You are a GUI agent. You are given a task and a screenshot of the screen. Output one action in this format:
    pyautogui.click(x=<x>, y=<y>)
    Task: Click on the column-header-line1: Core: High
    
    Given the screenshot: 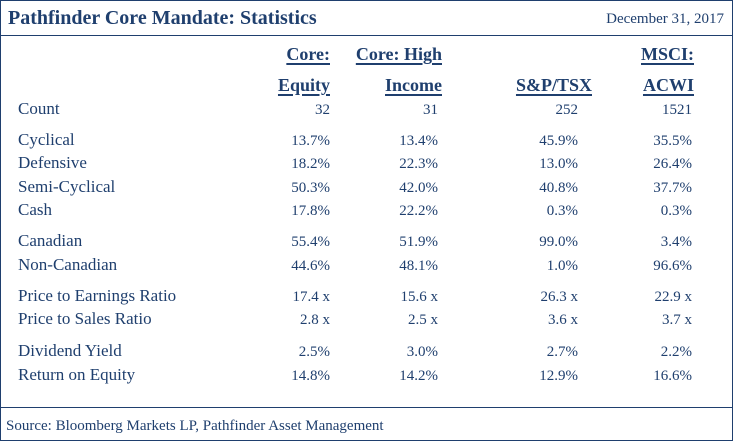 What is the action you would take?
    pyautogui.click(x=398, y=54)
    